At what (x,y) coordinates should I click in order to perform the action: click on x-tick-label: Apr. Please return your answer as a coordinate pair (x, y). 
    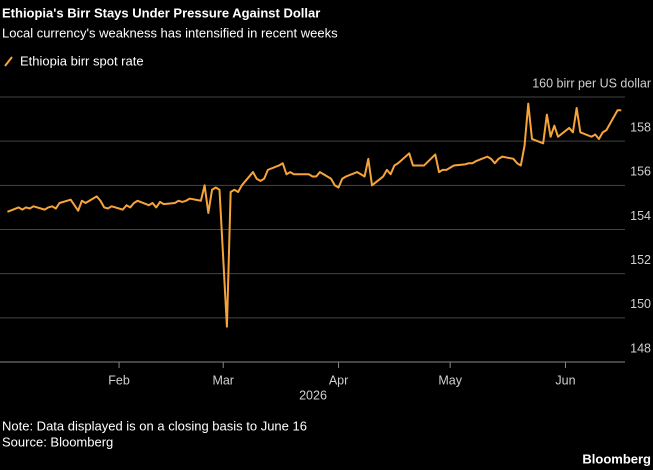
    Looking at the image, I should click on (338, 380).